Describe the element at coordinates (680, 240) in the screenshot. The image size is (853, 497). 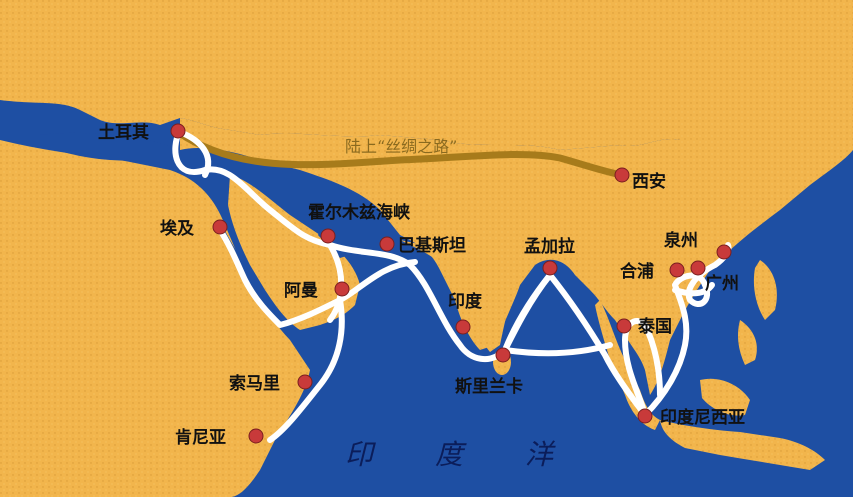
I see `label-quanzhou: 泉州` at that location.